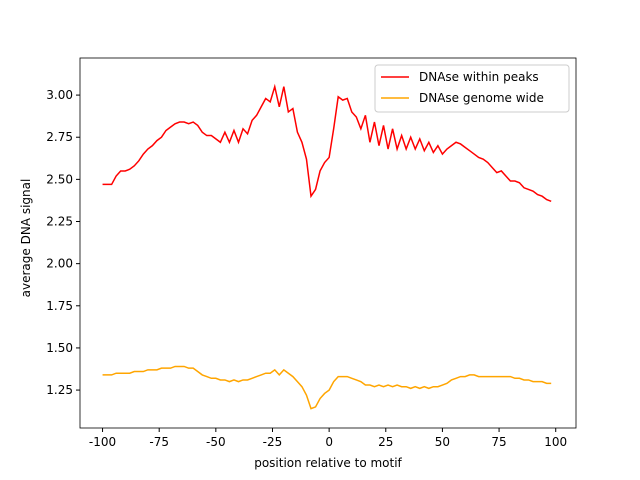 The image size is (640, 480). I want to click on series-line, so click(327, 387).